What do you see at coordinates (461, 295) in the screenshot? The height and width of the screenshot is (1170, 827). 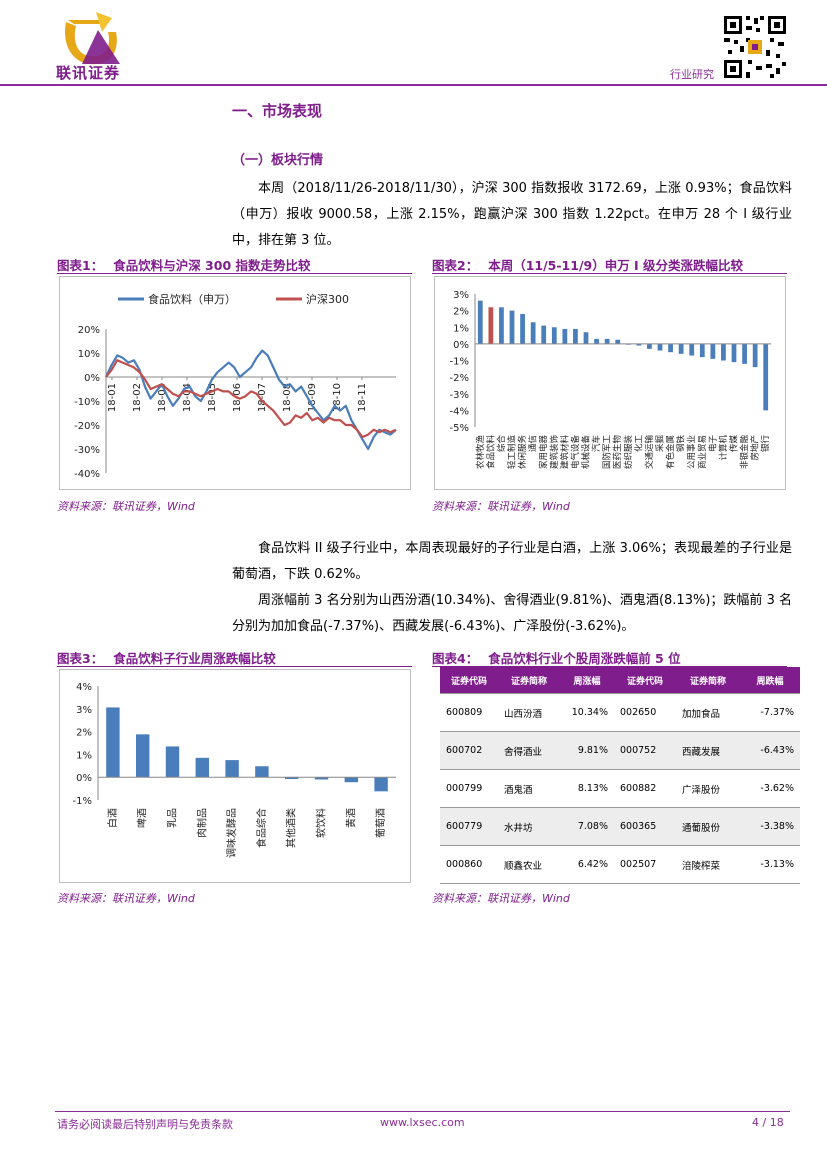 I see `y-tick-label: 3%` at bounding box center [461, 295].